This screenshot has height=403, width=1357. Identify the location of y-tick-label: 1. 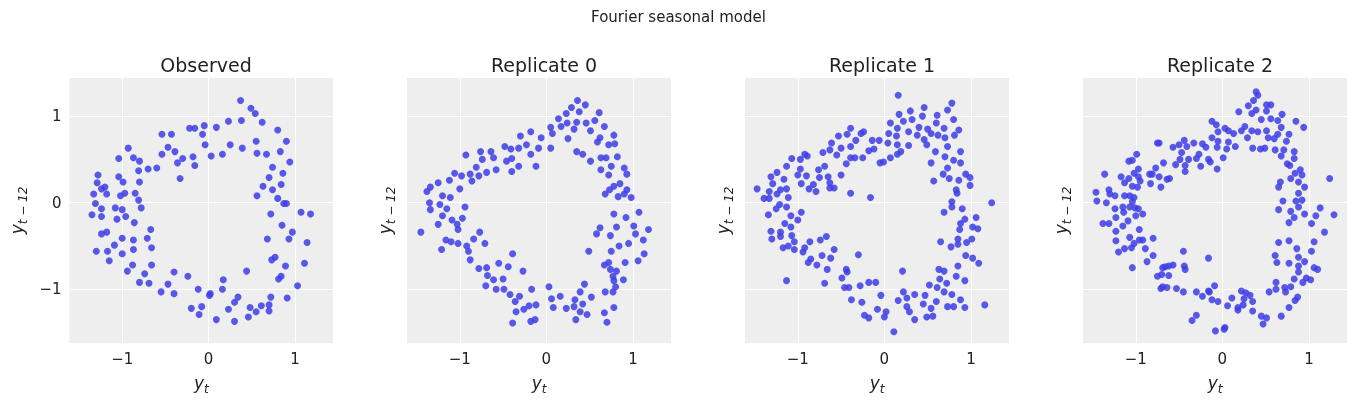
(56, 116).